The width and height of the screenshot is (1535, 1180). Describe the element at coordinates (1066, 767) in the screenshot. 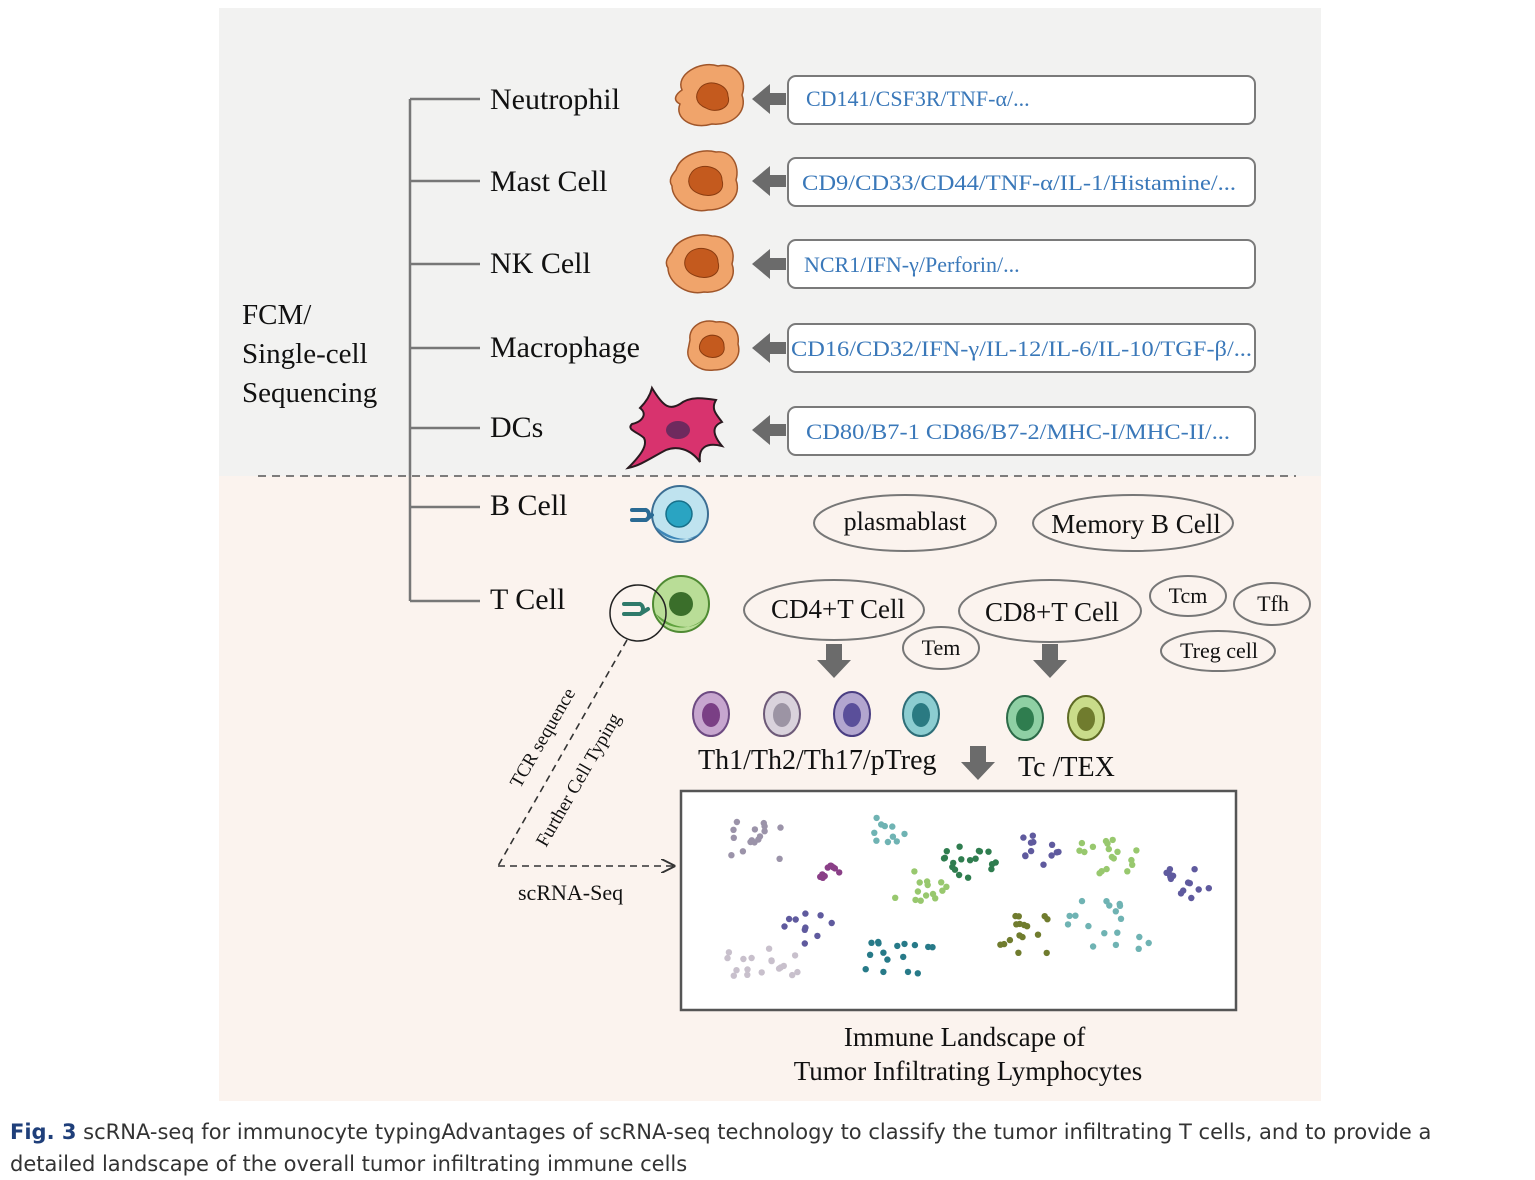

I see `cd8-group-label: Tc /TEX` at that location.